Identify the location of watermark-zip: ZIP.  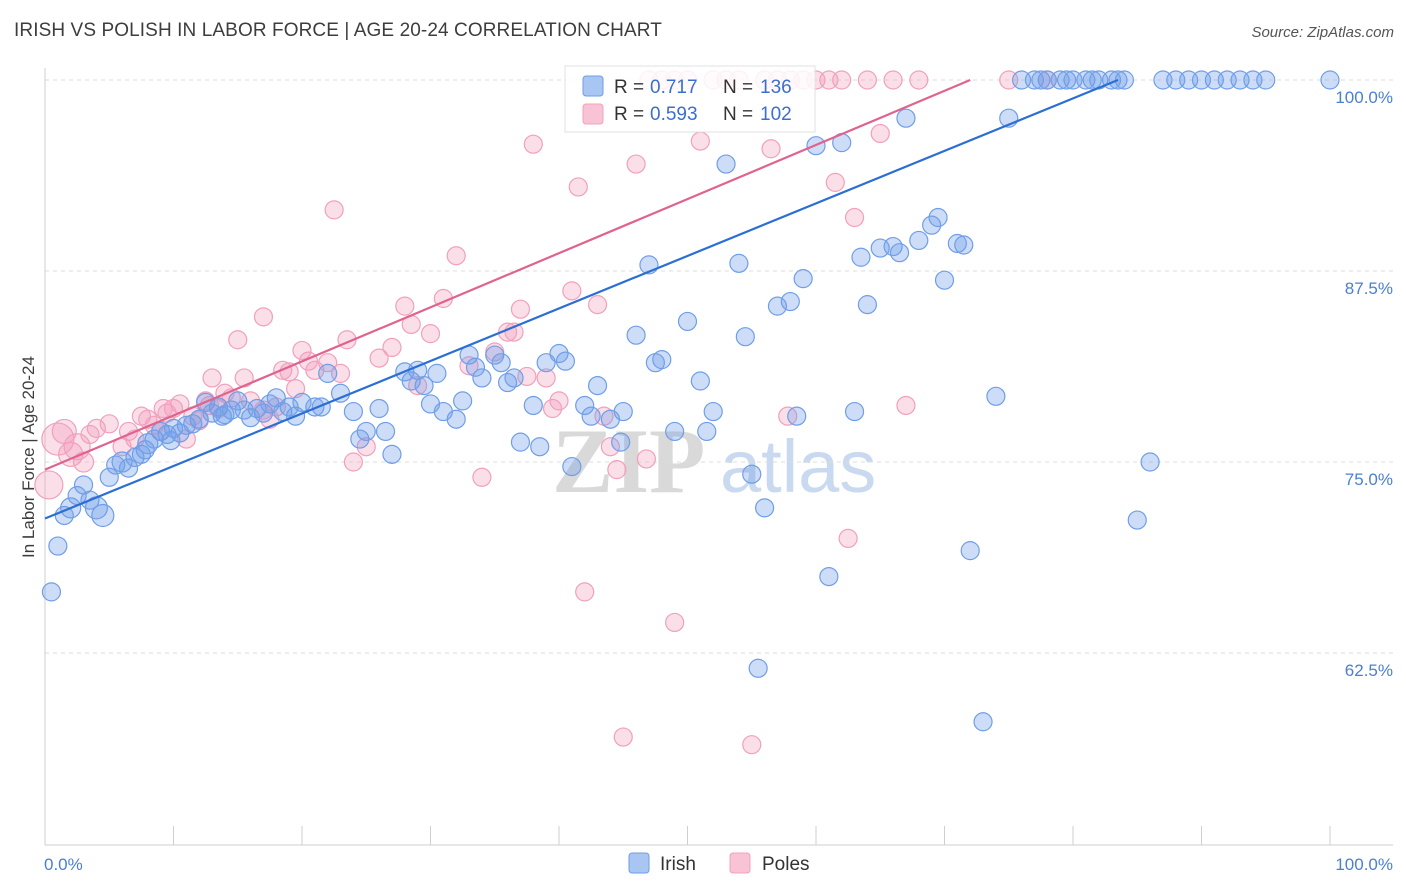
(628, 461).